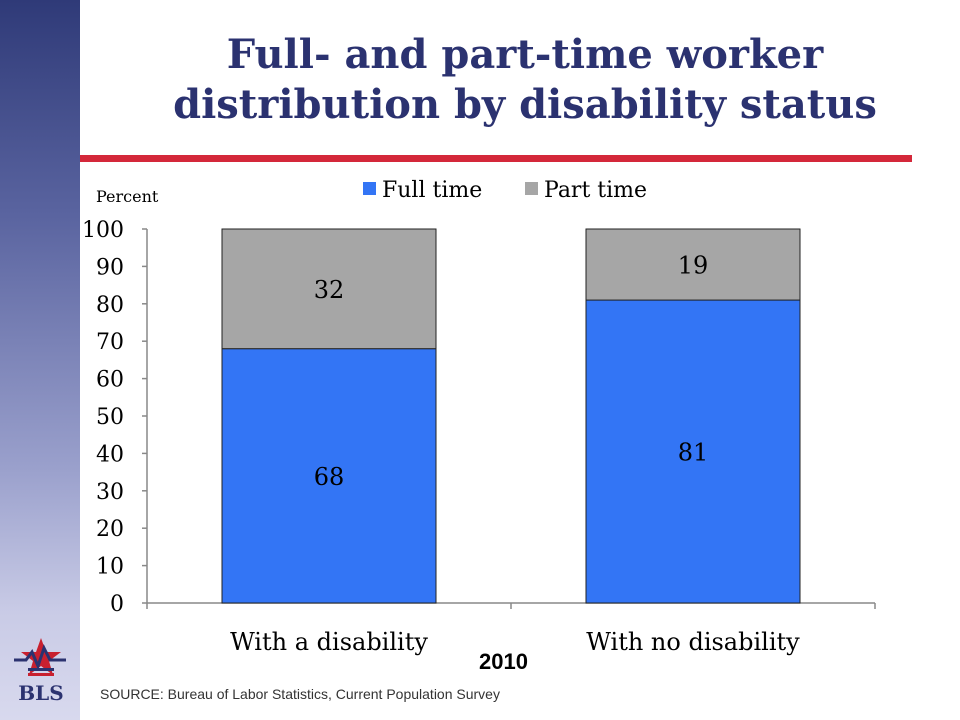 The width and height of the screenshot is (960, 720). Describe the element at coordinates (110, 305) in the screenshot. I see `y-tick-label: 80` at that location.